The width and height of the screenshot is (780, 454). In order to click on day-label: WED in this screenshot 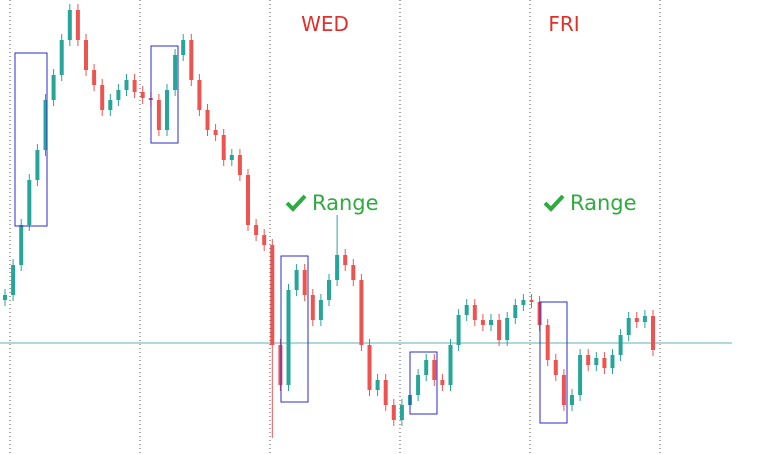, I will do `click(325, 24)`.